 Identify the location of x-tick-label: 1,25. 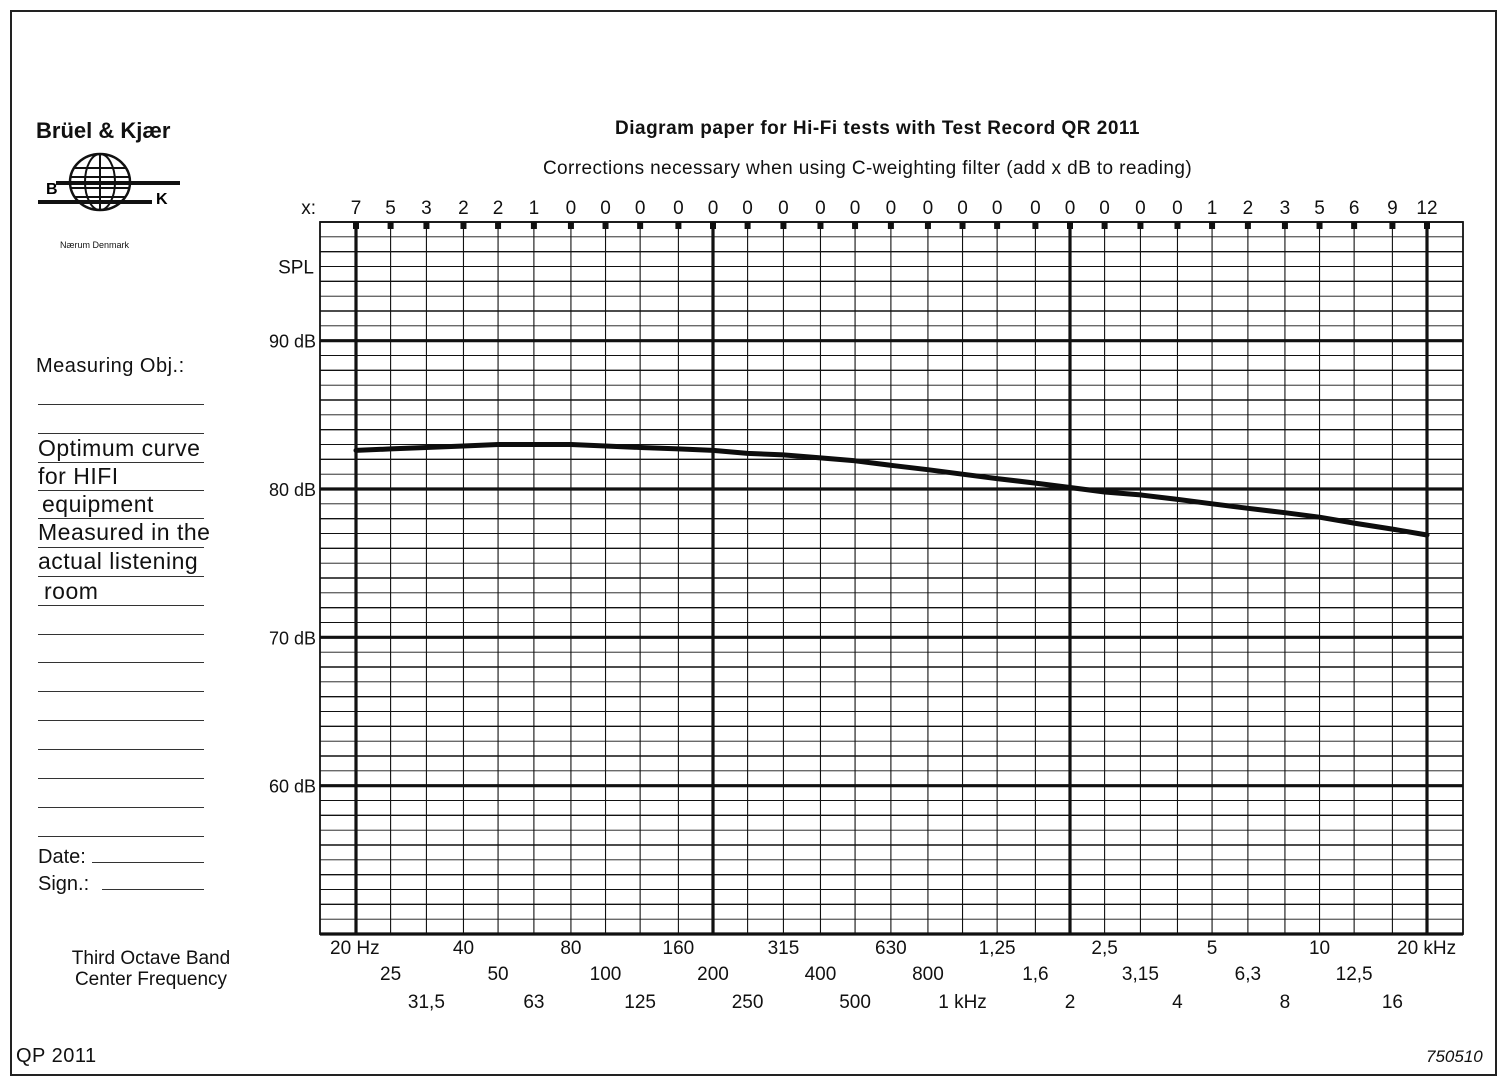
(997, 948).